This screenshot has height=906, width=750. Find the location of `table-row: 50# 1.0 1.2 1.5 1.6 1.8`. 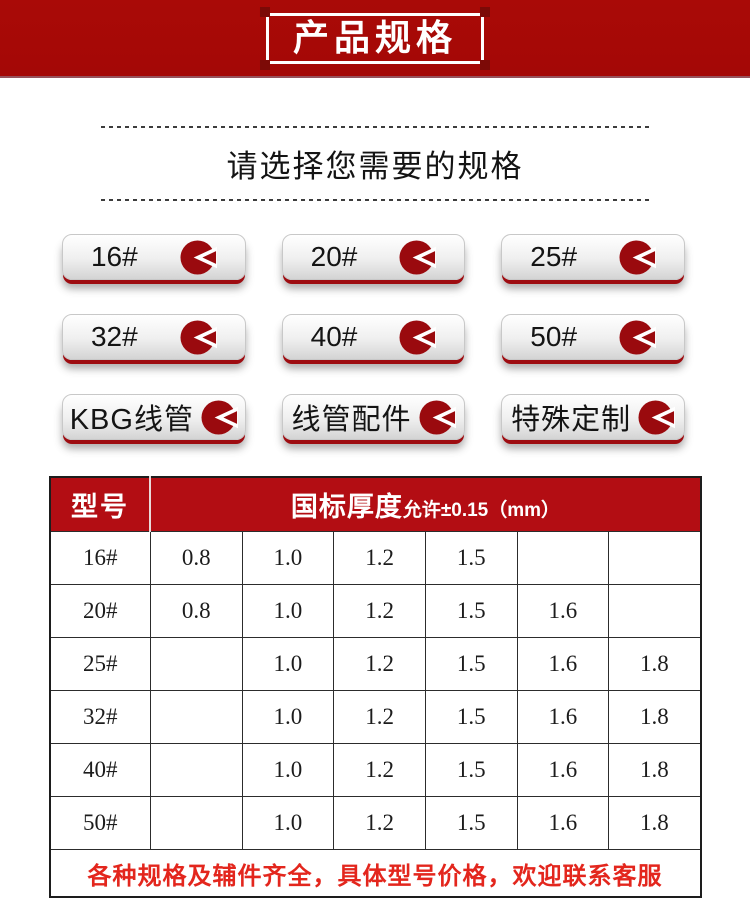

table-row: 50# 1.0 1.2 1.5 1.6 1.8 is located at coordinates (375, 823).